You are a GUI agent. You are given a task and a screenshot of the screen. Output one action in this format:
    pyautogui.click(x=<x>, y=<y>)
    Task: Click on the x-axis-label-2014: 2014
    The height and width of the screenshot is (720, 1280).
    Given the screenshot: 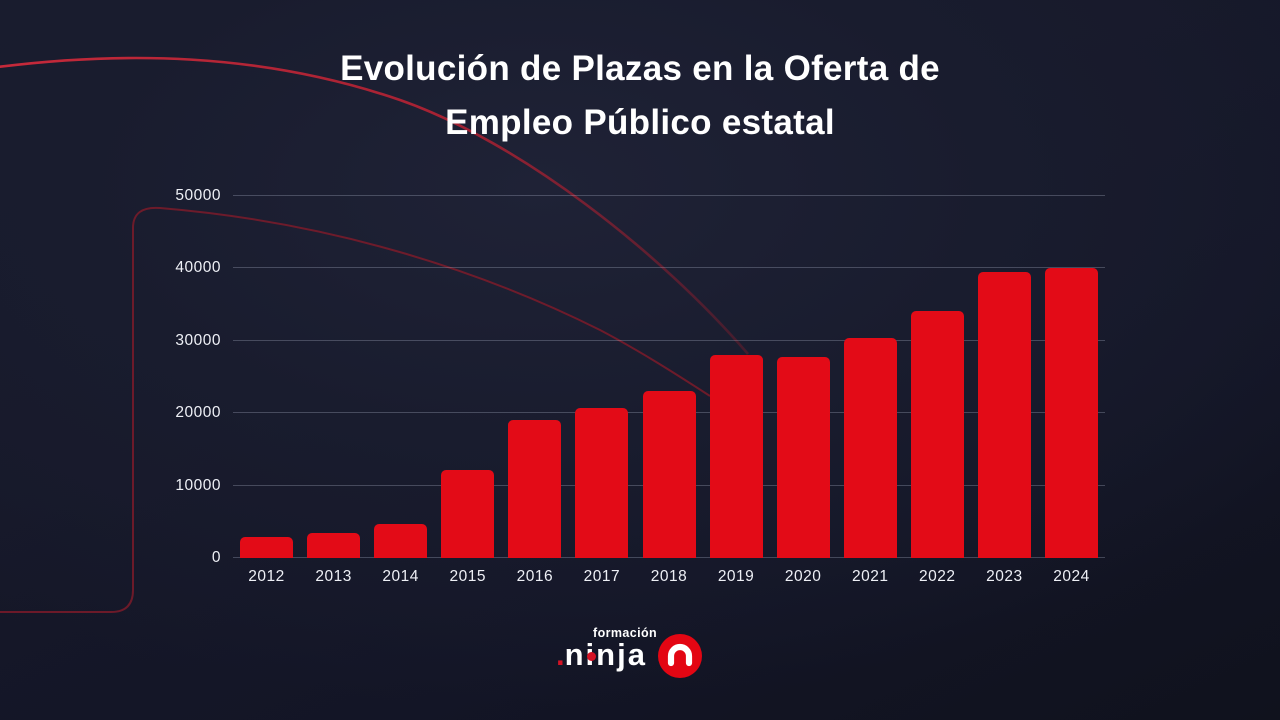 What is the action you would take?
    pyautogui.click(x=400, y=576)
    